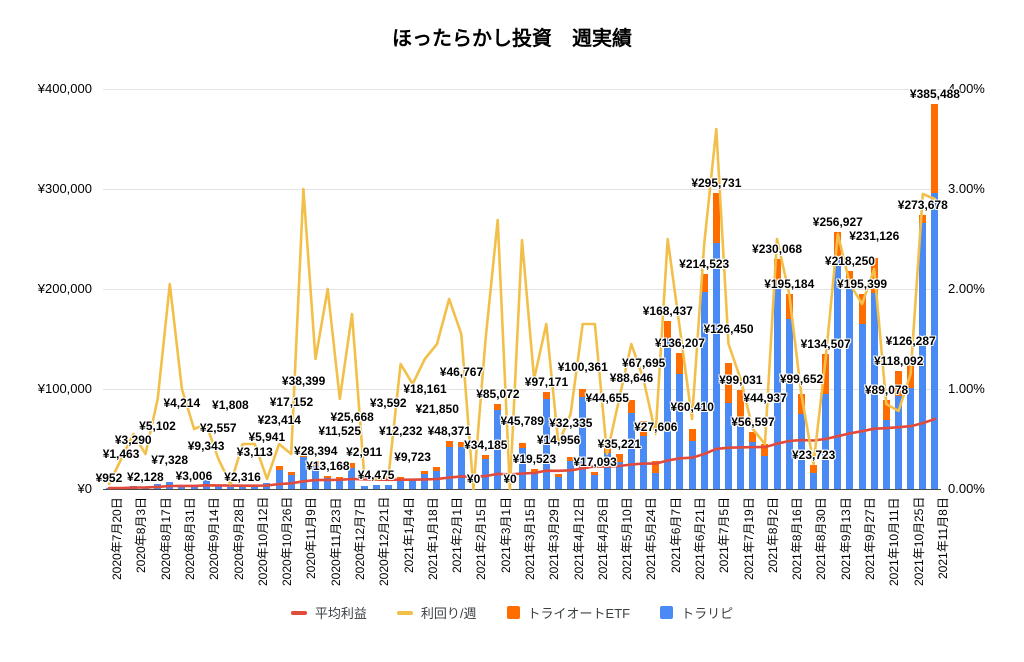  I want to click on bar-value-label: ¥27,606, so click(656, 427).